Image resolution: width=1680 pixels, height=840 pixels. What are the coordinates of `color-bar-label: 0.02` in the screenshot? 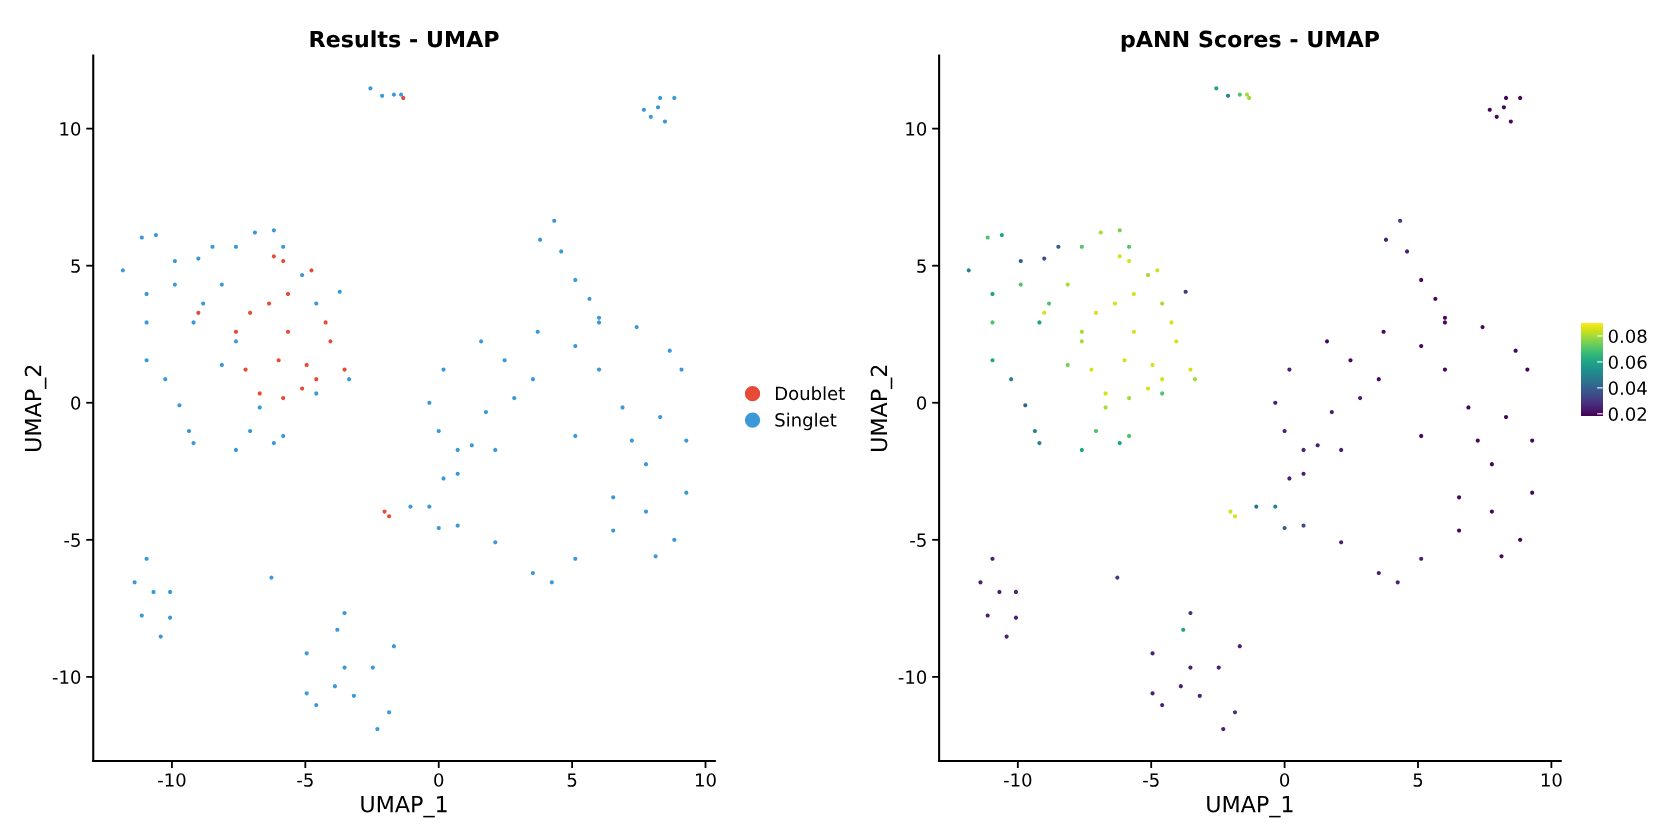 It's located at (1627, 414).